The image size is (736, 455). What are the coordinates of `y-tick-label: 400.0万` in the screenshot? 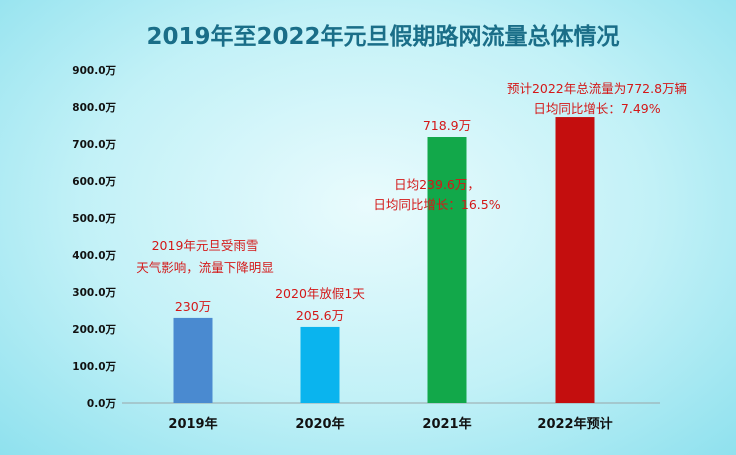 It's located at (94, 256).